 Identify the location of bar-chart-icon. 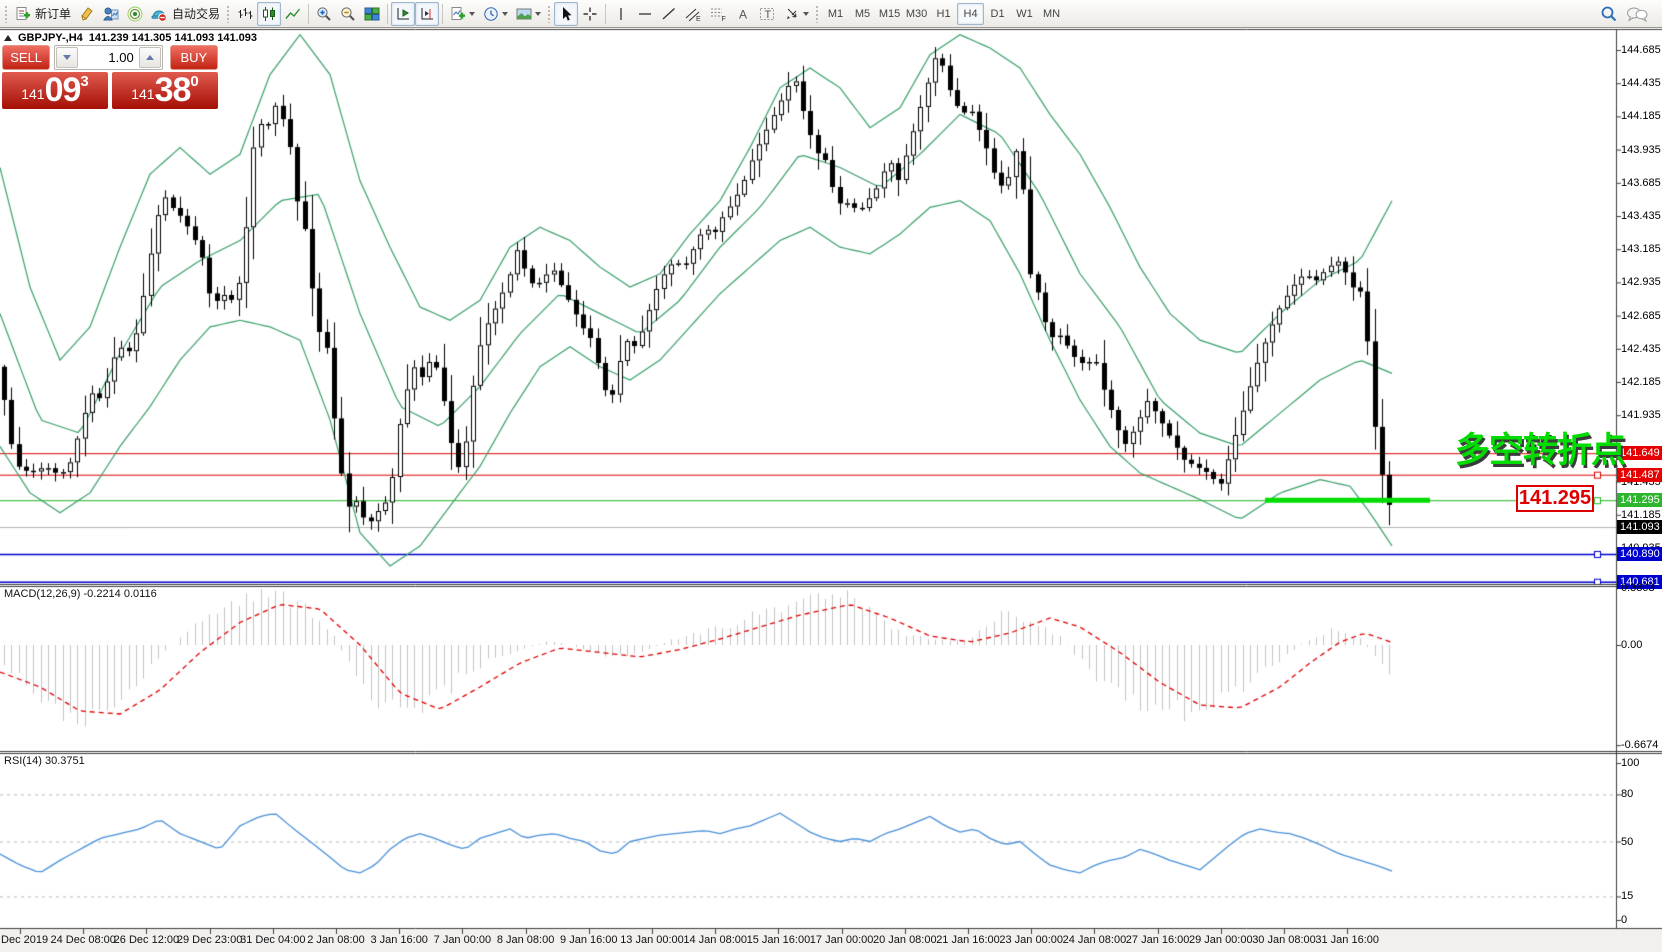
(245, 14).